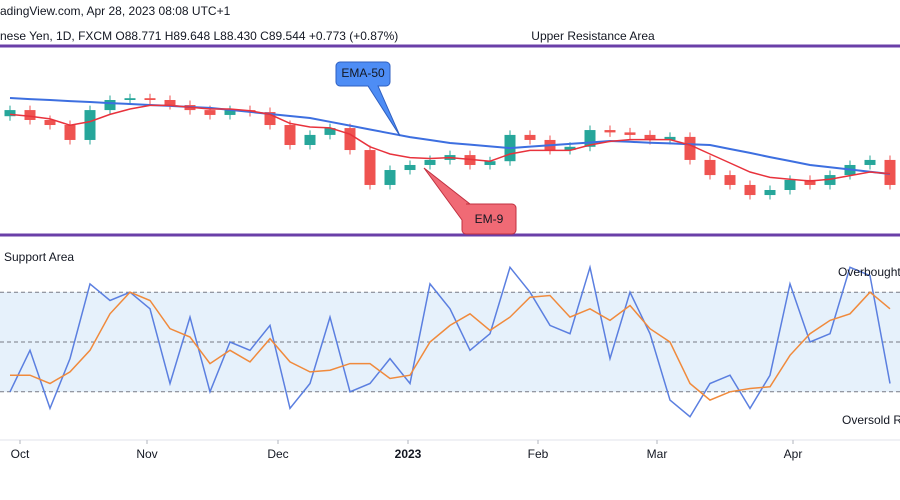 The width and height of the screenshot is (900, 500). I want to click on zone-label: Upper Resistance Area, so click(593, 36).